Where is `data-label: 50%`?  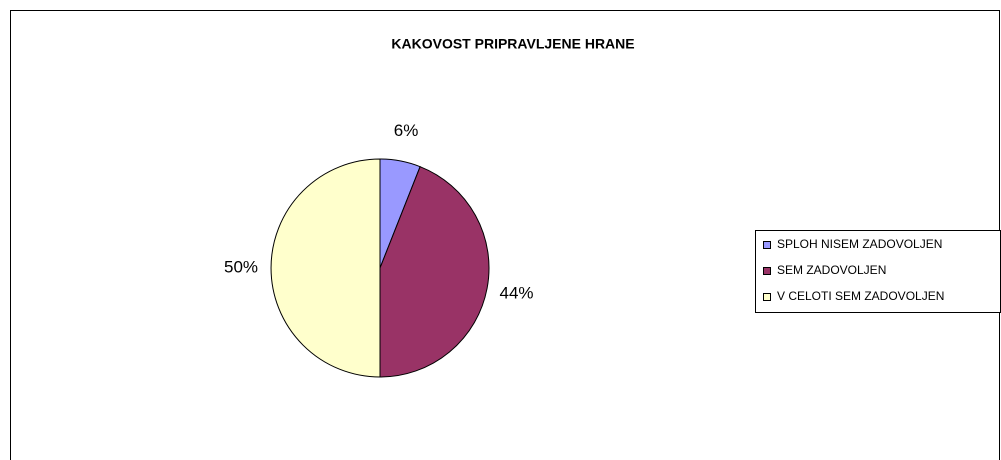
data-label: 50% is located at coordinates (241, 266).